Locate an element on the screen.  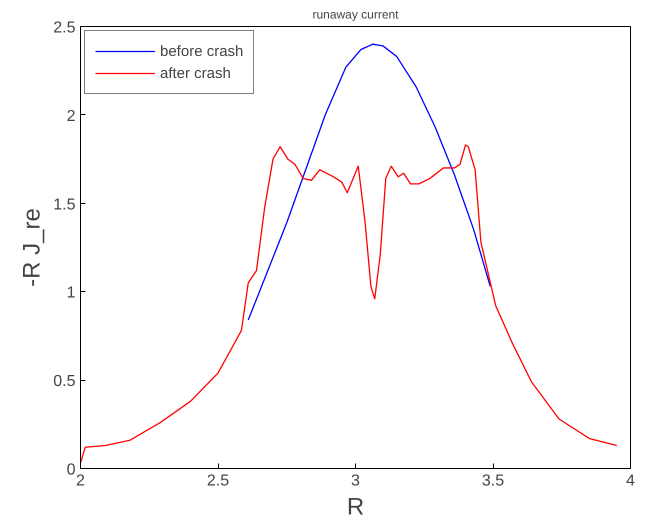
y-tick-label: 2 is located at coordinates (71, 116).